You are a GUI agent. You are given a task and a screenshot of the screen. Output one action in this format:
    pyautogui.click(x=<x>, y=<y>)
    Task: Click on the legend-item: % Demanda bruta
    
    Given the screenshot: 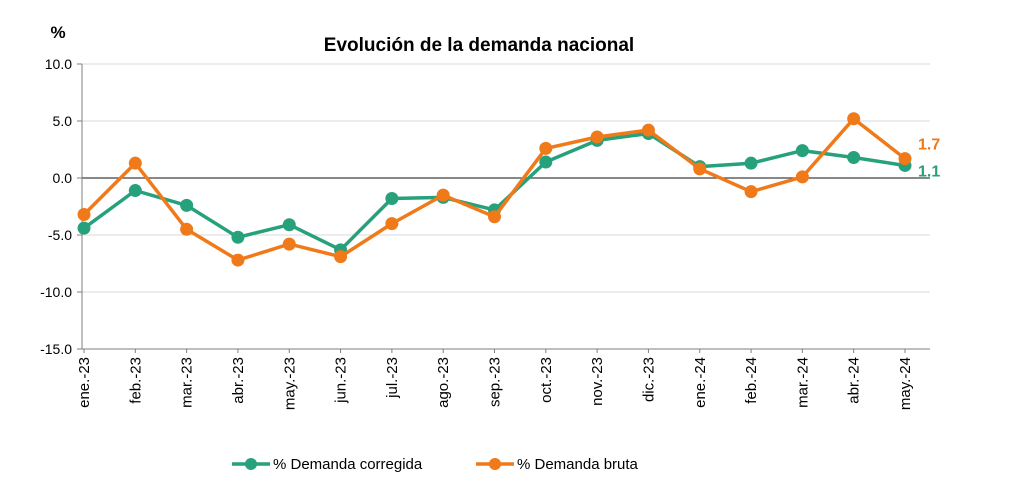 What is the action you would take?
    pyautogui.click(x=557, y=464)
    